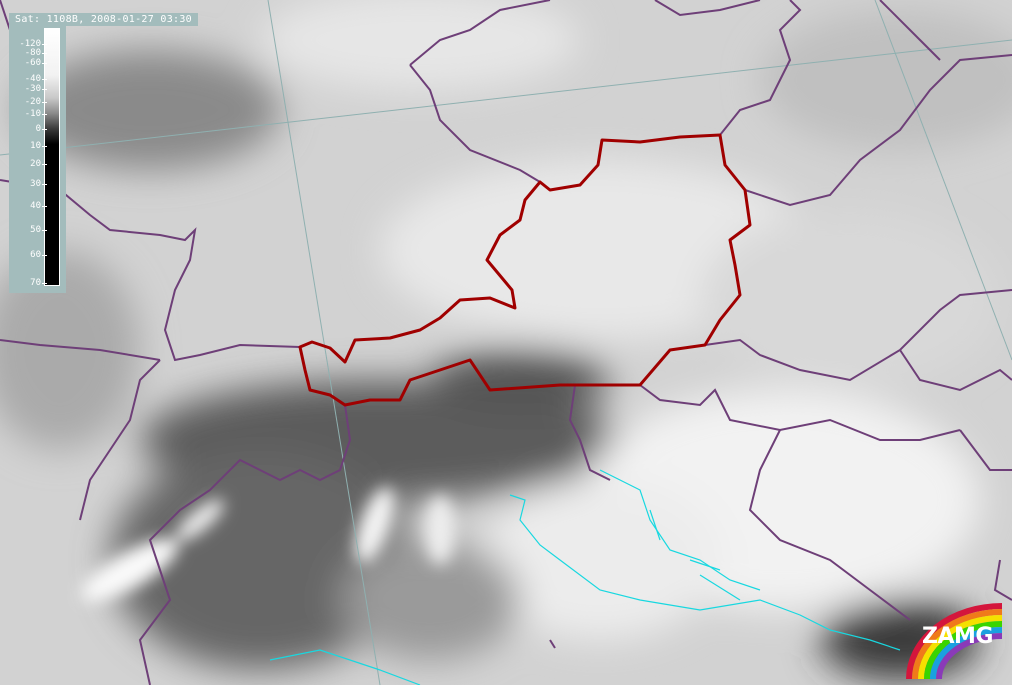 This screenshot has height=685, width=1012. I want to click on legend-tick: 40, so click(38, 206).